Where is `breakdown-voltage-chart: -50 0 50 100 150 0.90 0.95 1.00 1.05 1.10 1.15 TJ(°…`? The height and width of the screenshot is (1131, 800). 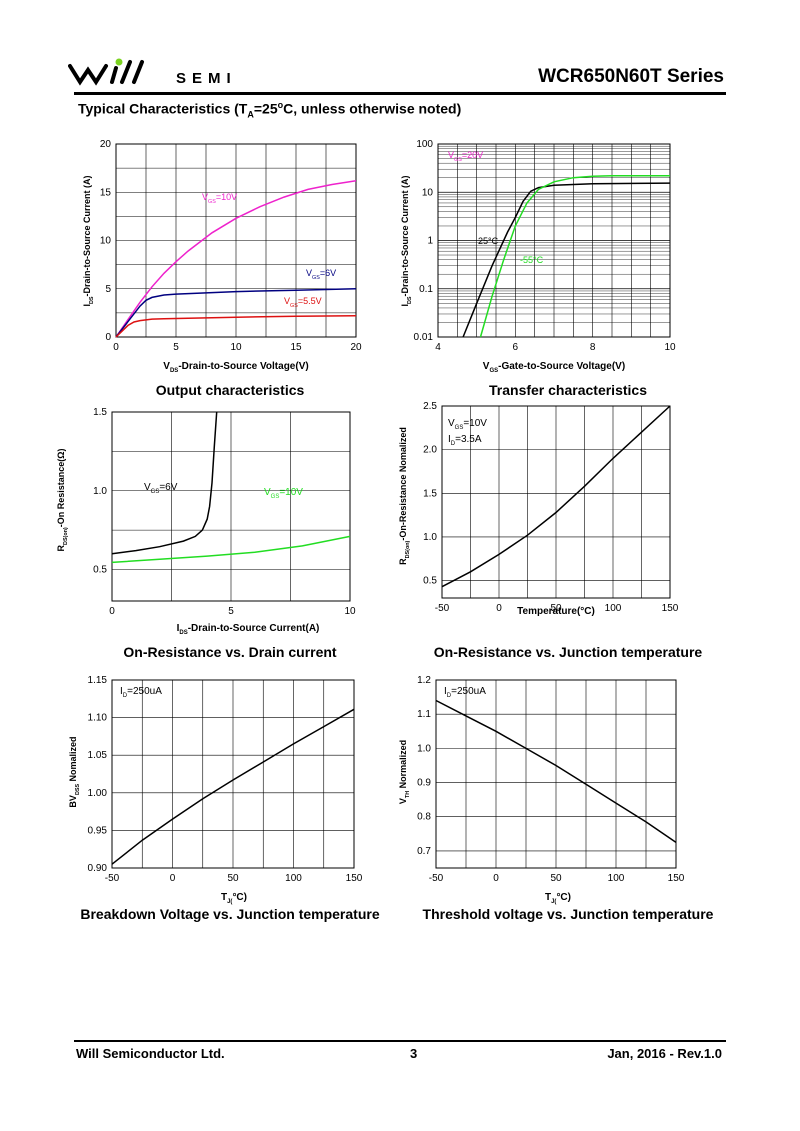
breakdown-voltage-chart: -50 0 50 100 150 0.90 0.95 1.00 1.05 1.10 1.15 TJ(°… is located at coordinates (215, 790).